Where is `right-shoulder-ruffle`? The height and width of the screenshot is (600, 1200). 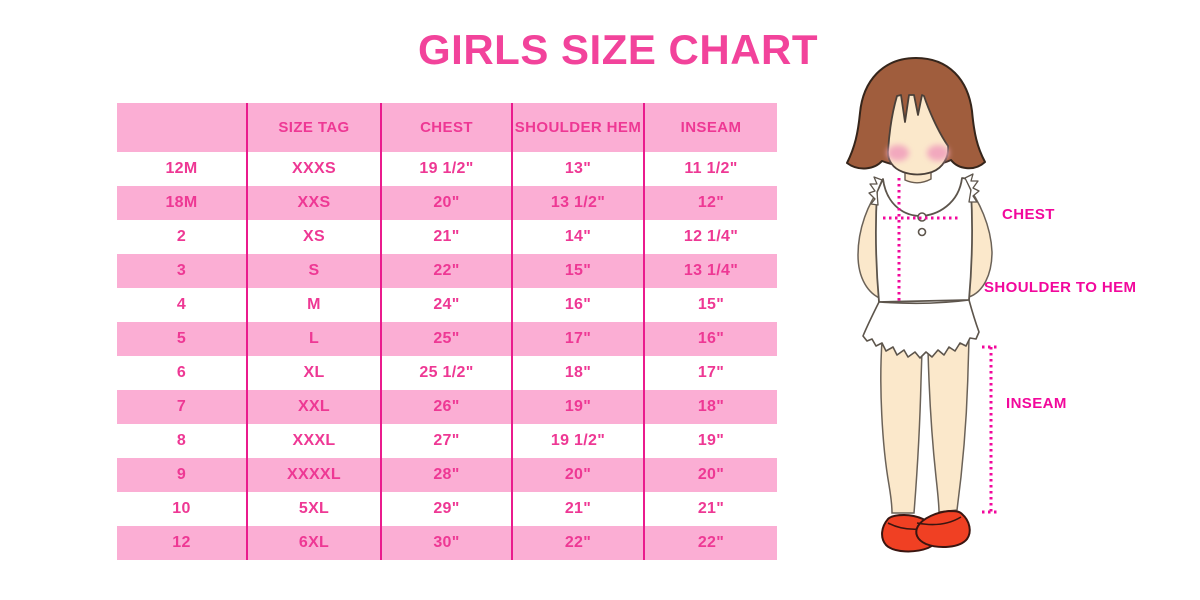 right-shoulder-ruffle is located at coordinates (972, 188).